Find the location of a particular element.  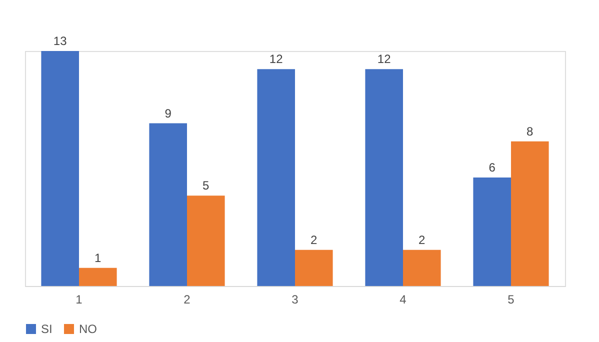

data-label: 13 is located at coordinates (60, 41).